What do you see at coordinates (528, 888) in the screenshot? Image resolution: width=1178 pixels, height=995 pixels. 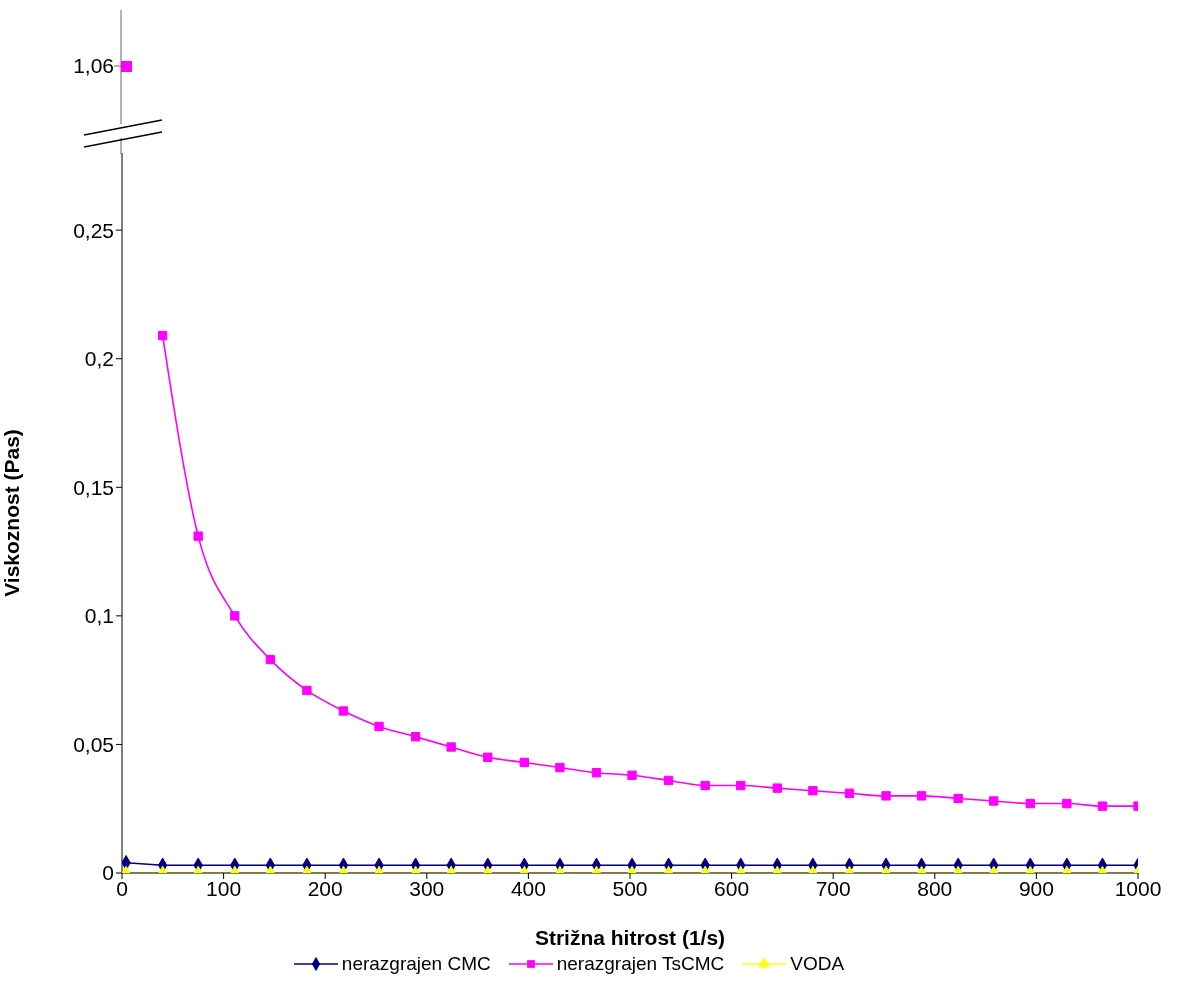 I see `x-tick-label: 400` at bounding box center [528, 888].